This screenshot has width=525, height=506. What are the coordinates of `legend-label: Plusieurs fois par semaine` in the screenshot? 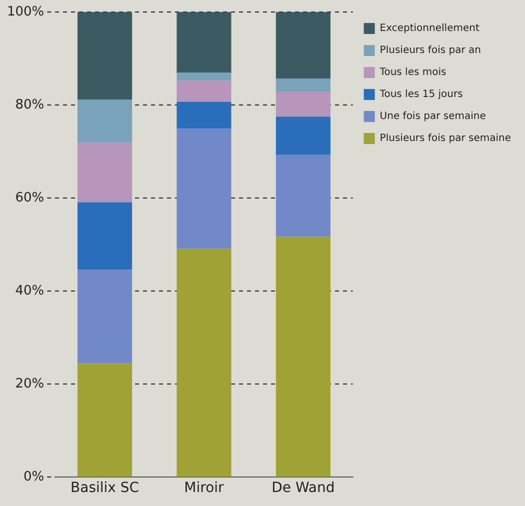 It's located at (446, 138).